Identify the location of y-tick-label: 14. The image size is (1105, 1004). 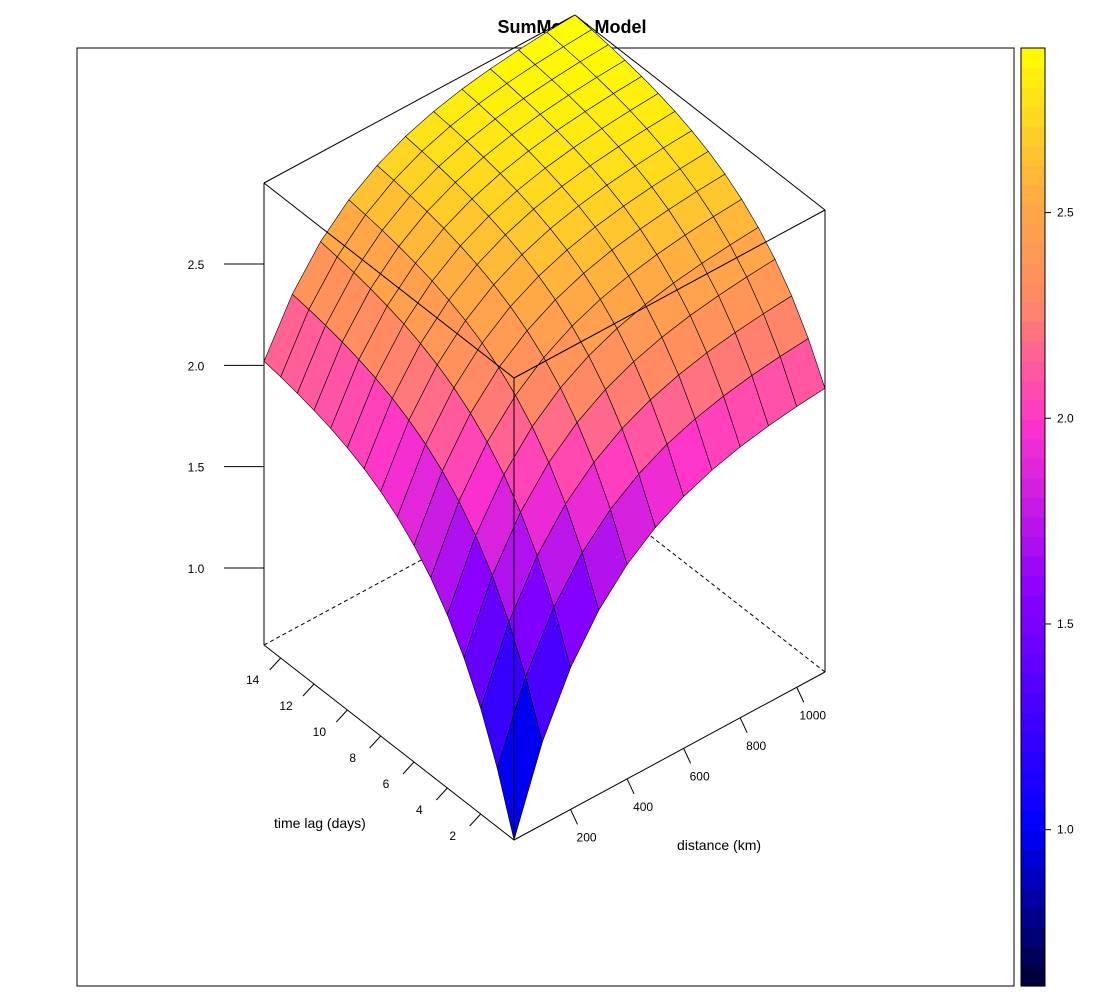
(253, 680).